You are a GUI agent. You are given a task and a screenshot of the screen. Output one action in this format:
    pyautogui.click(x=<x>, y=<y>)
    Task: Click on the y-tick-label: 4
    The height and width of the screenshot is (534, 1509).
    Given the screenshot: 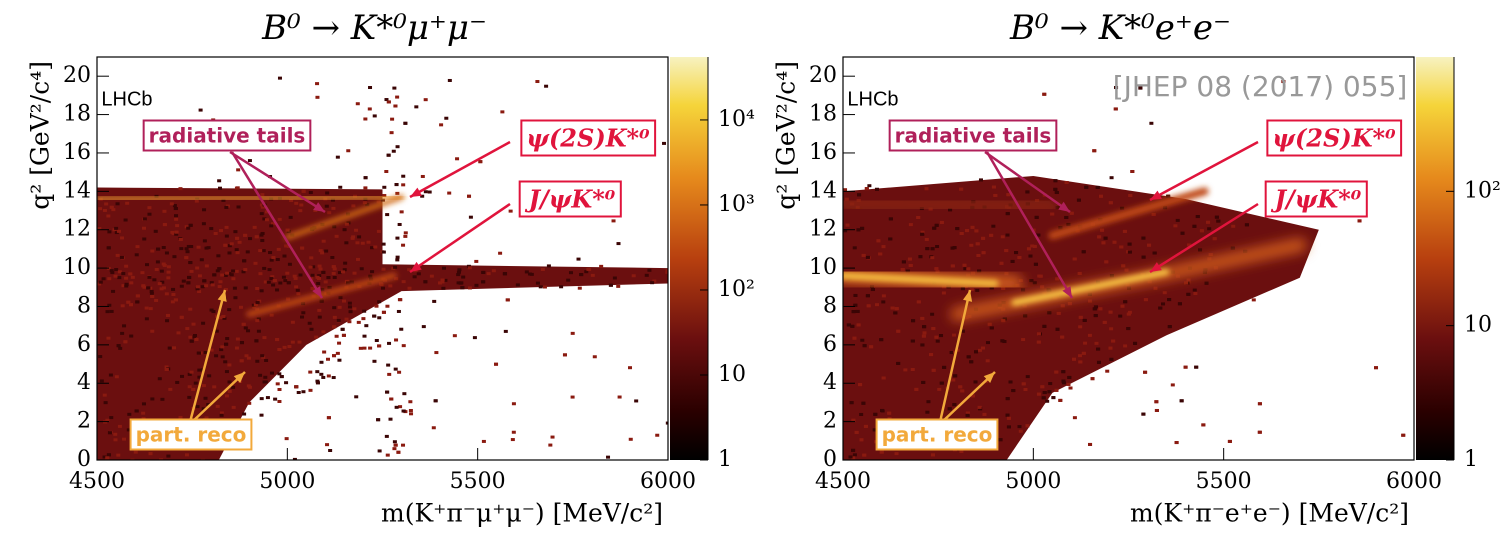 What is the action you would take?
    pyautogui.click(x=84, y=382)
    